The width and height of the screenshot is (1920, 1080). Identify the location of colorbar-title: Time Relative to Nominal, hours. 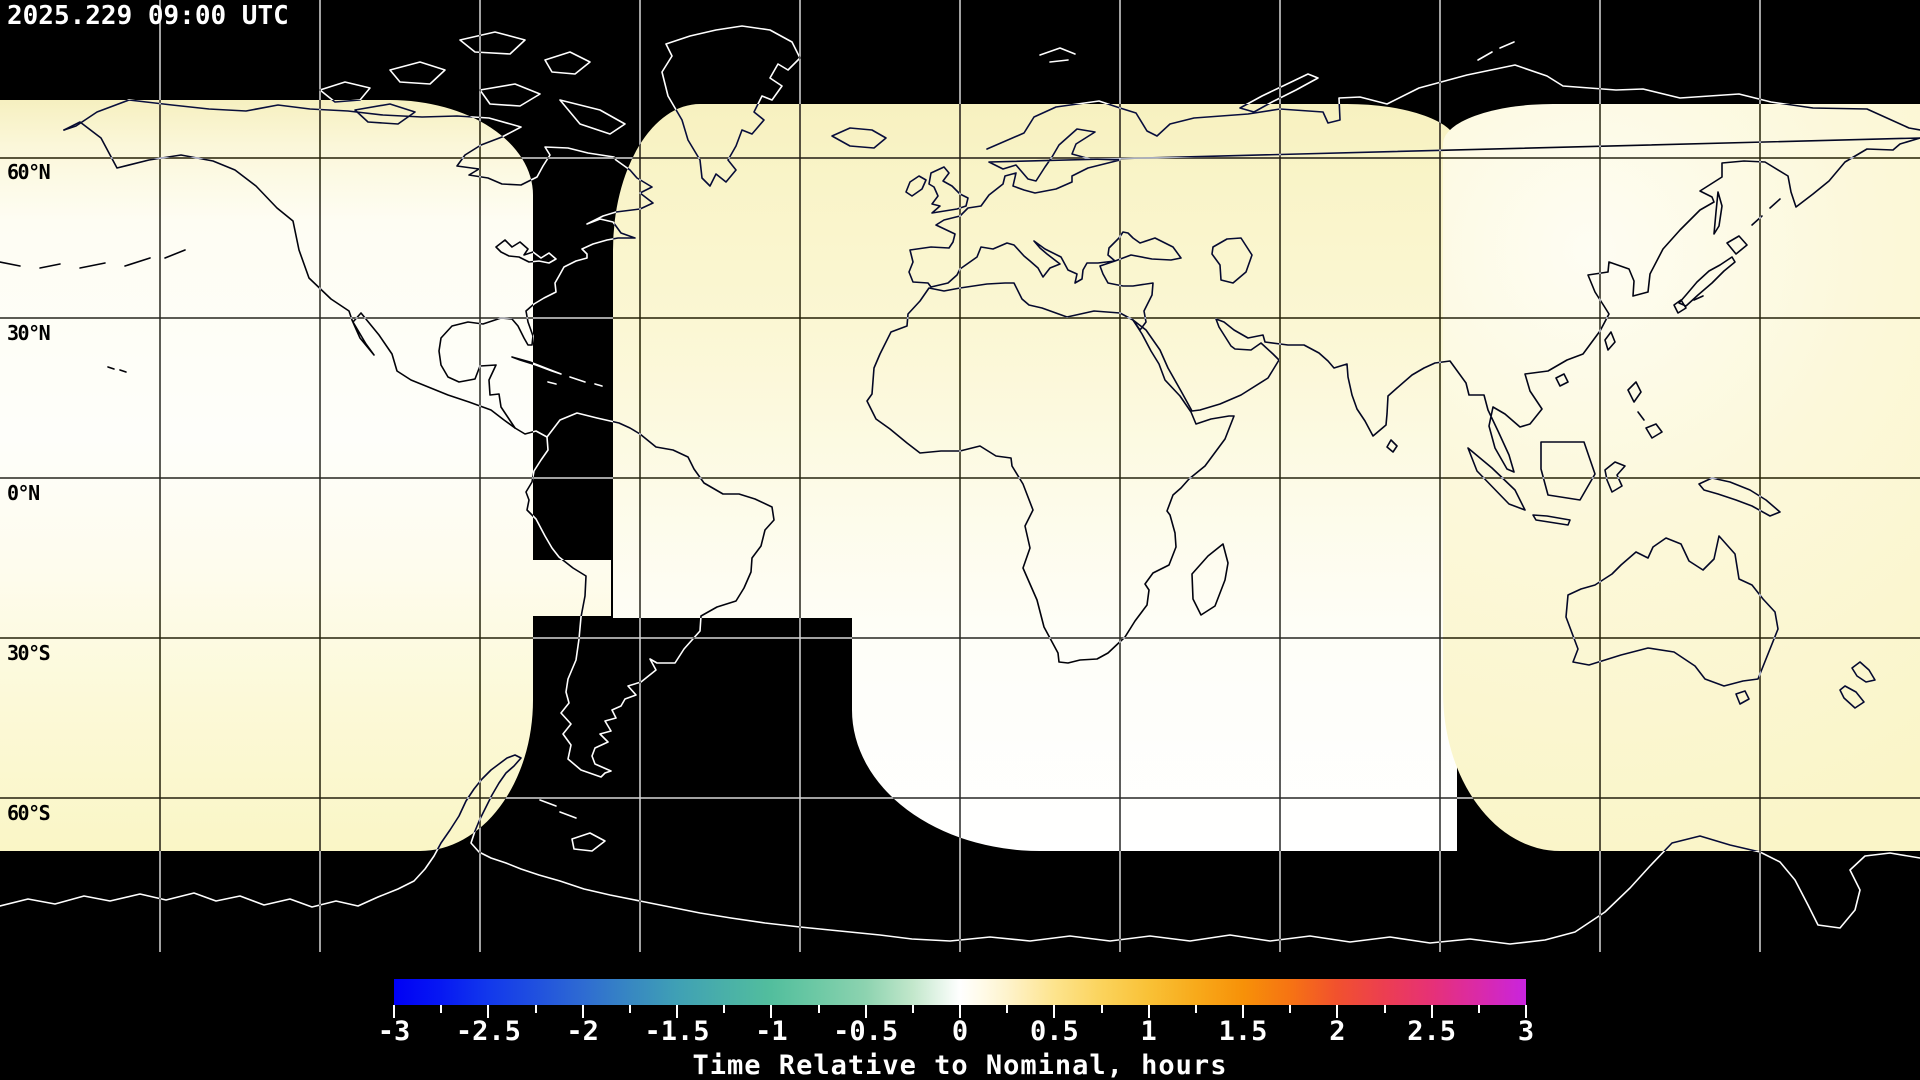
(960, 1065).